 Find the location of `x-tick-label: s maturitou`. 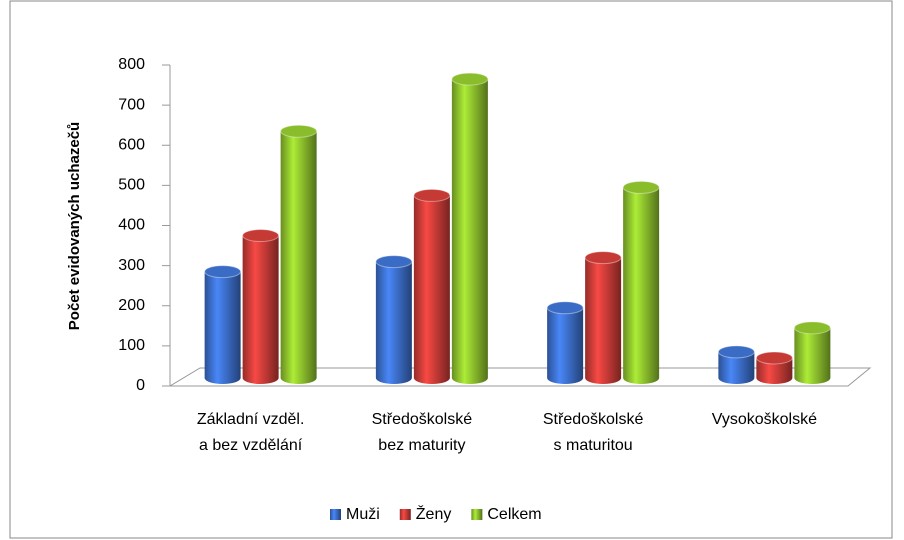

x-tick-label: s maturitou is located at coordinates (593, 445).